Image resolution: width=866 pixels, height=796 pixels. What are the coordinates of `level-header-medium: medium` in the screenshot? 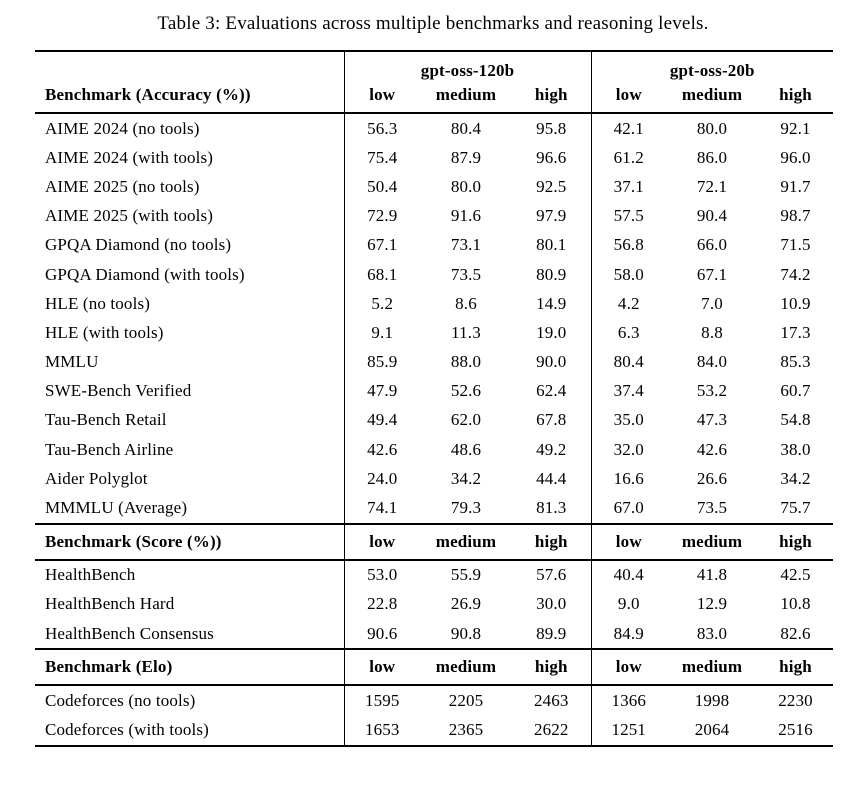 It's located at (712, 98).